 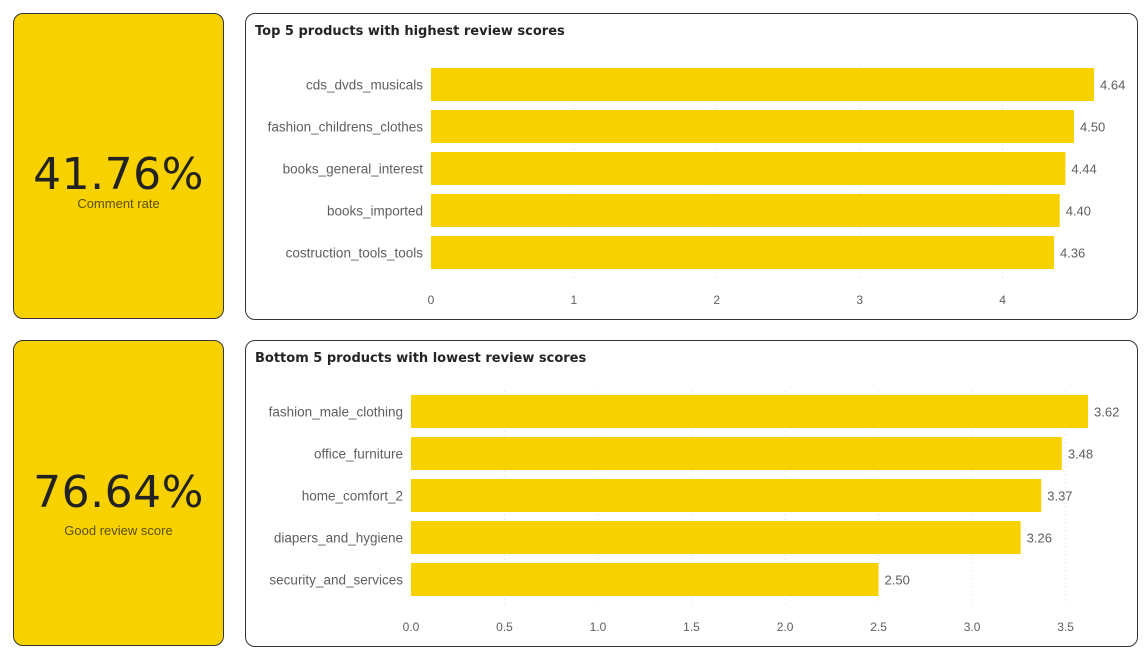 I want to click on data-label: 4.64, so click(x=1112, y=85).